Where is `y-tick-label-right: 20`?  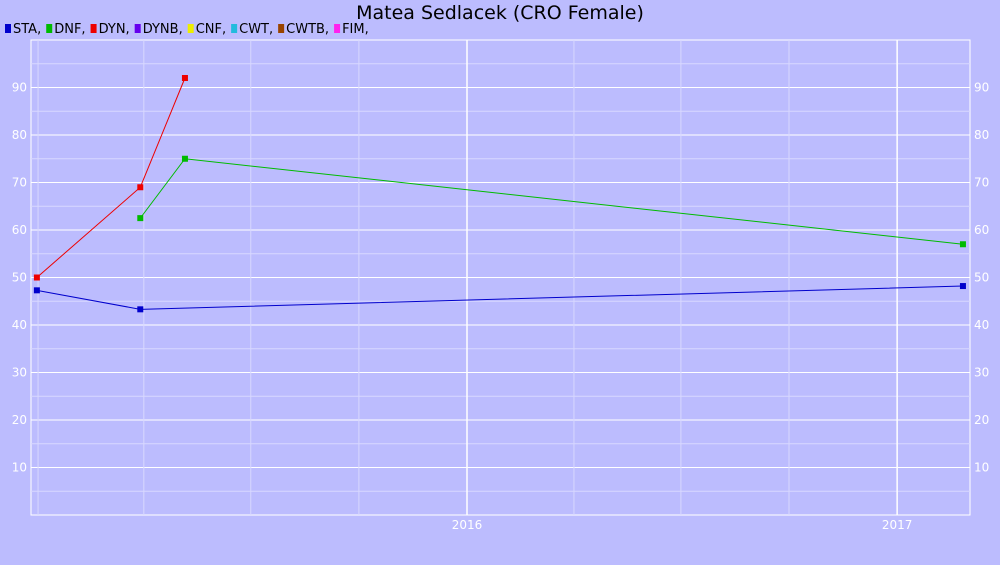 y-tick-label-right: 20 is located at coordinates (981, 420).